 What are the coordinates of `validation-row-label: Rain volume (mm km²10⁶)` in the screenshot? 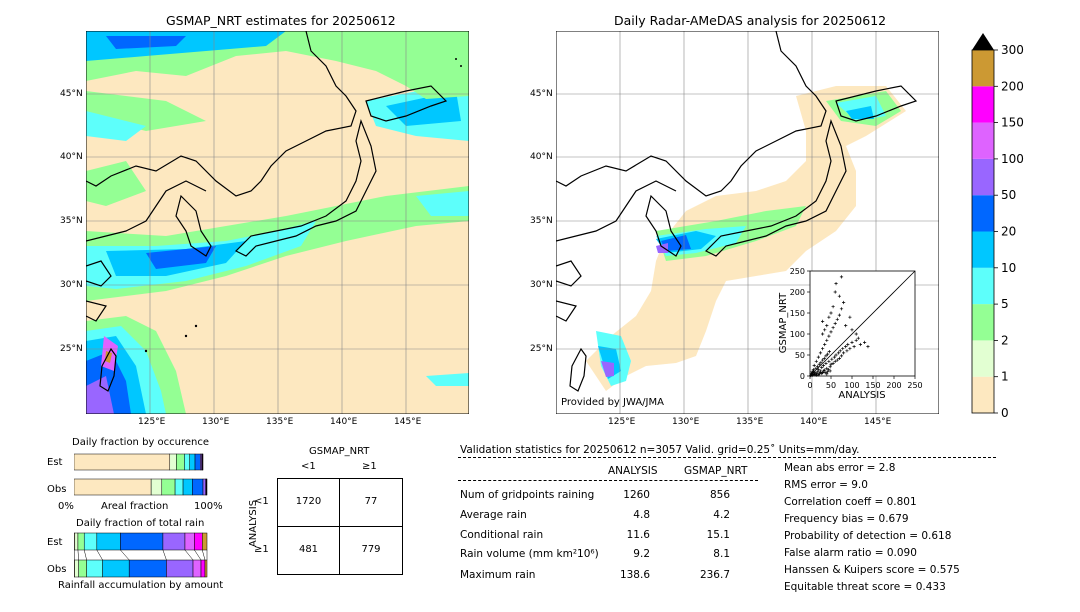 It's located at (529, 554).